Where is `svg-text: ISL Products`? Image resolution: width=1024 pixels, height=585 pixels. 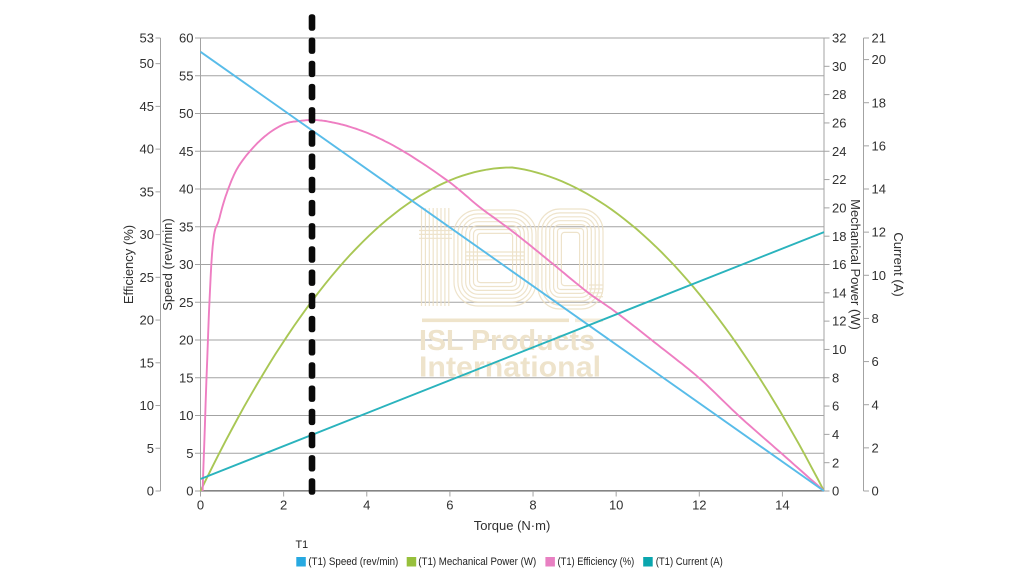 svg-text: ISL Products is located at coordinates (507, 341).